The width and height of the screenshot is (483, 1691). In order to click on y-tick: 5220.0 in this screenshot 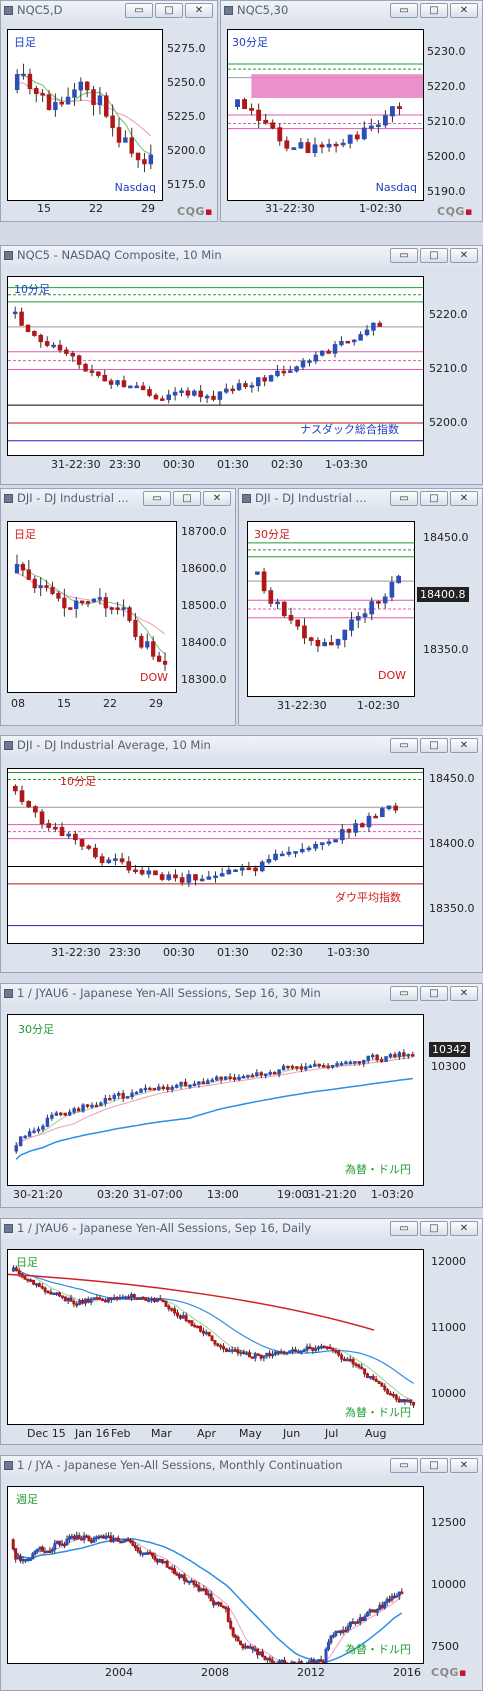, I will do `click(448, 314)`.